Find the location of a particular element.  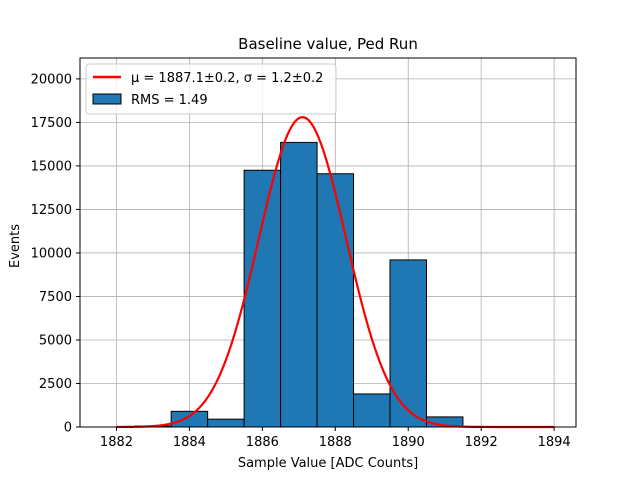

x-tick-label: 1890 is located at coordinates (408, 442).